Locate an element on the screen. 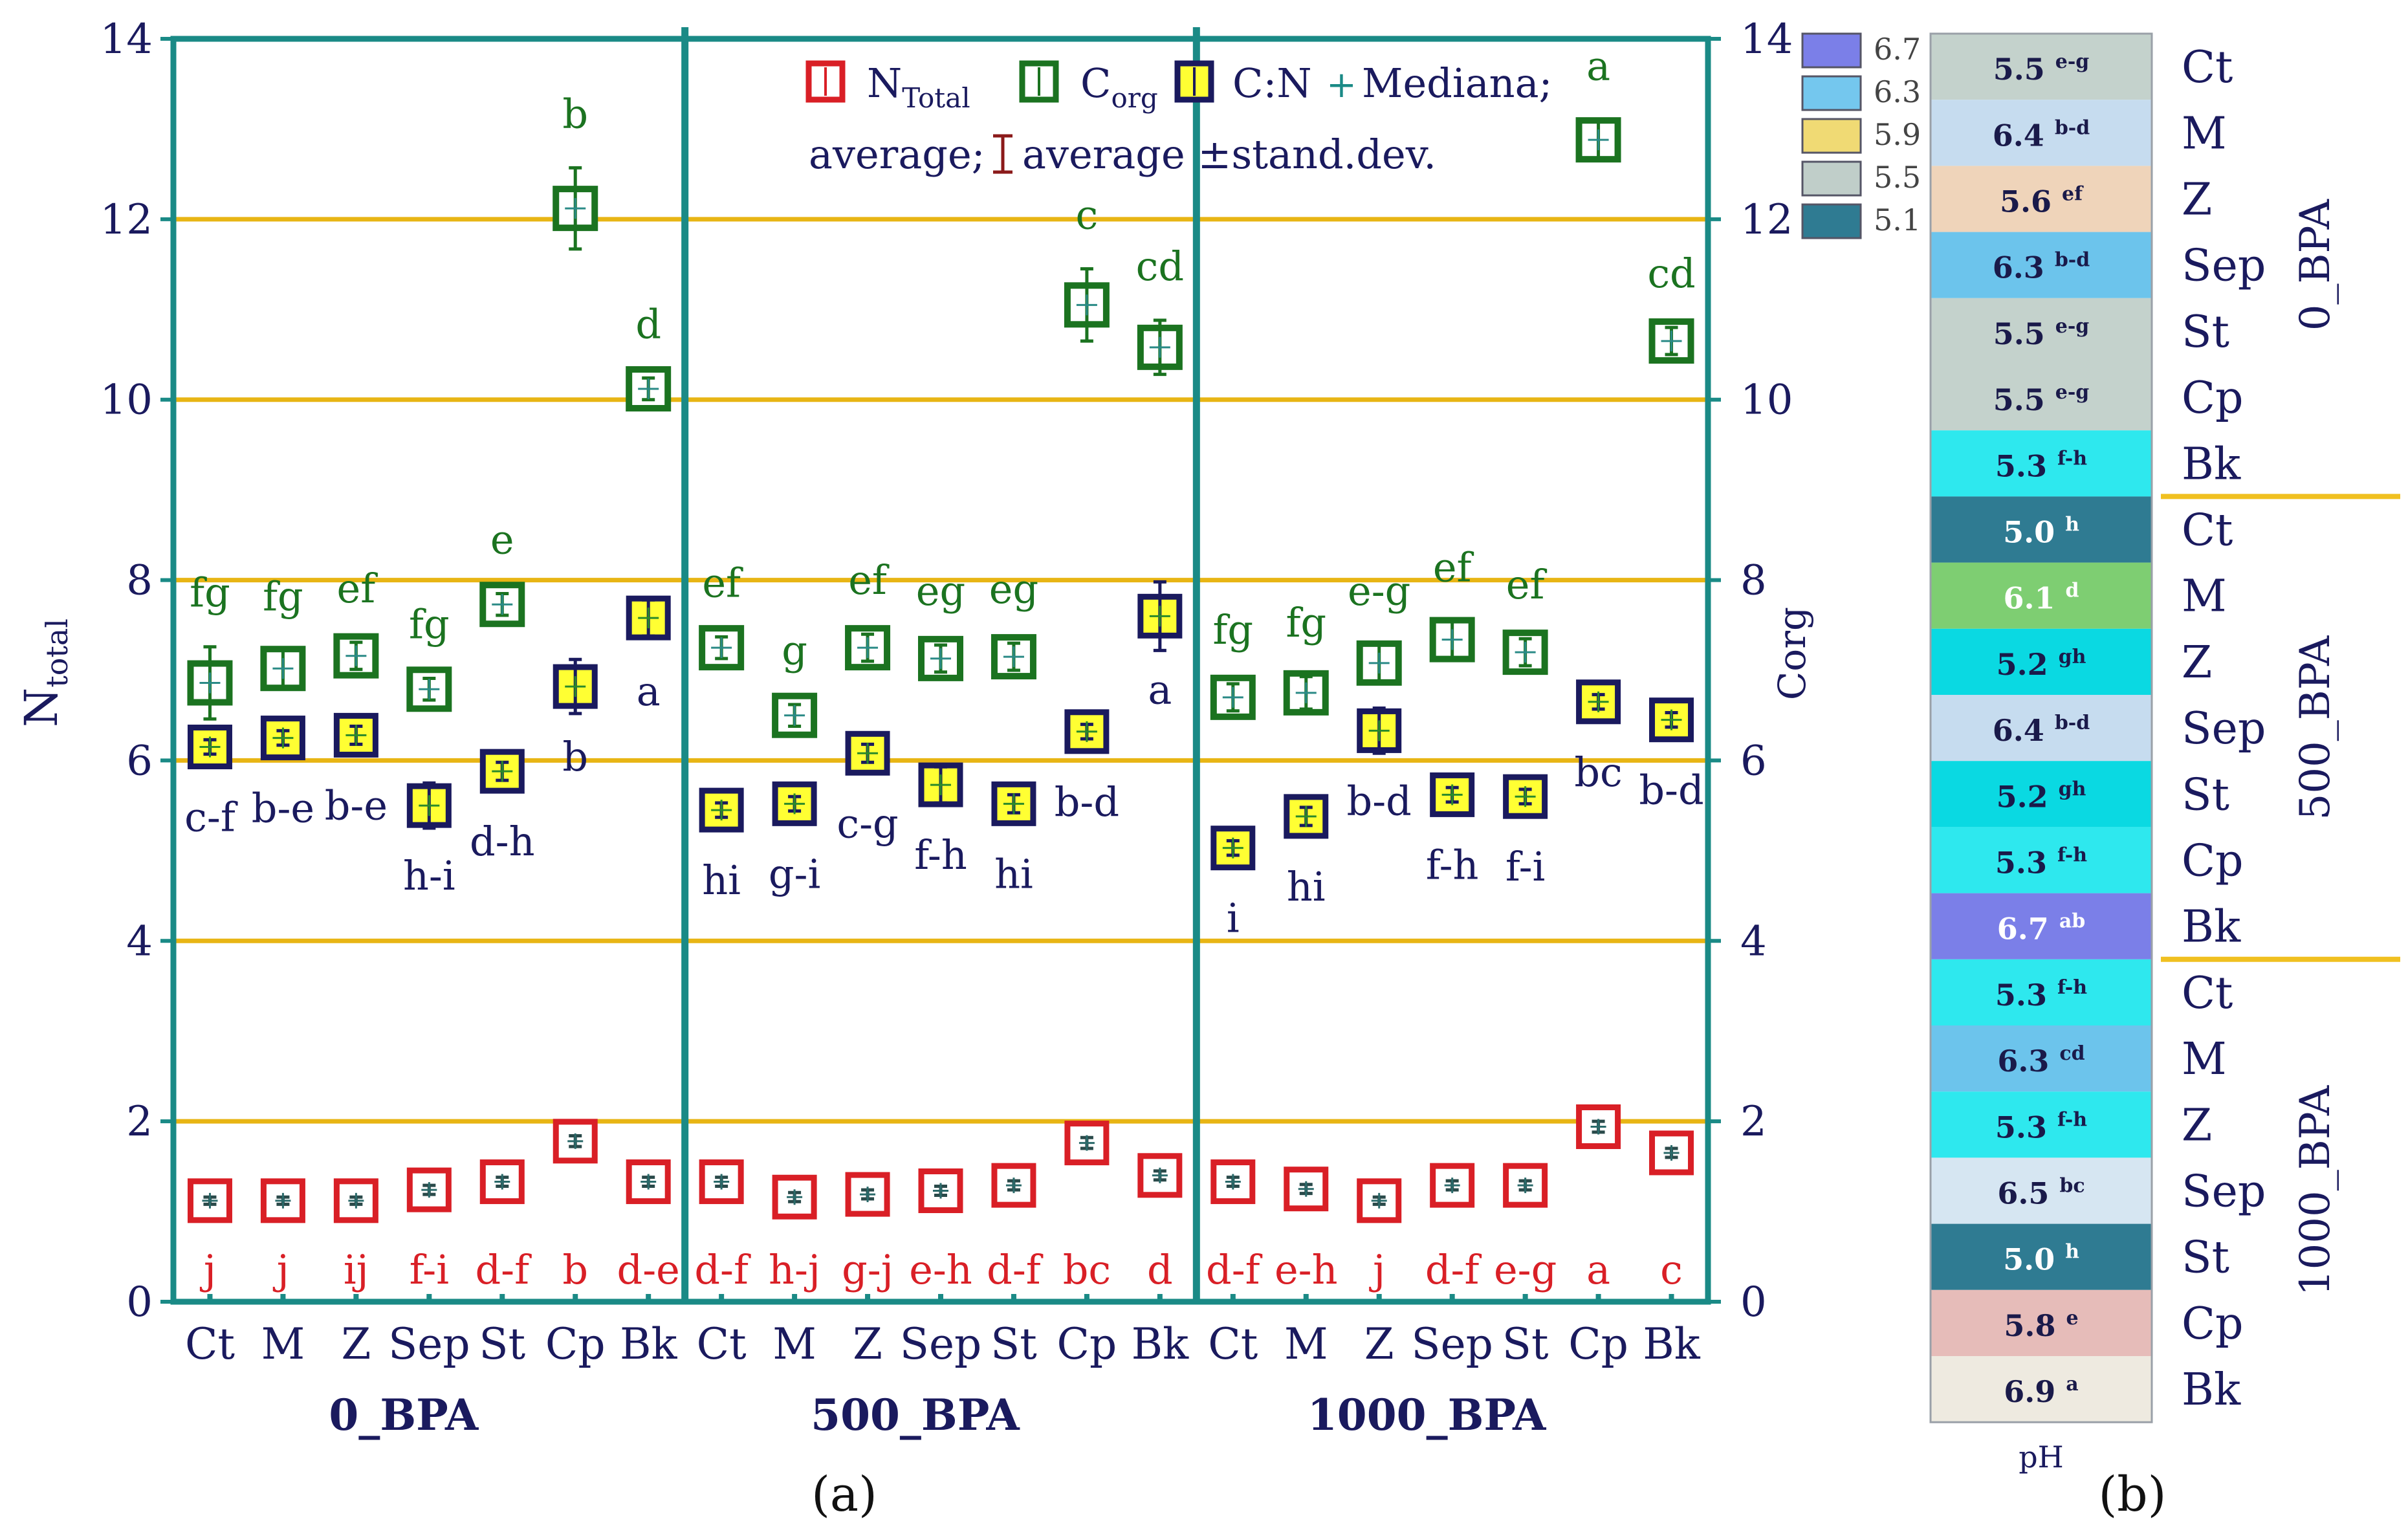 This screenshot has width=2408, height=1534. left-y-tick-label: 0 is located at coordinates (139, 1302).